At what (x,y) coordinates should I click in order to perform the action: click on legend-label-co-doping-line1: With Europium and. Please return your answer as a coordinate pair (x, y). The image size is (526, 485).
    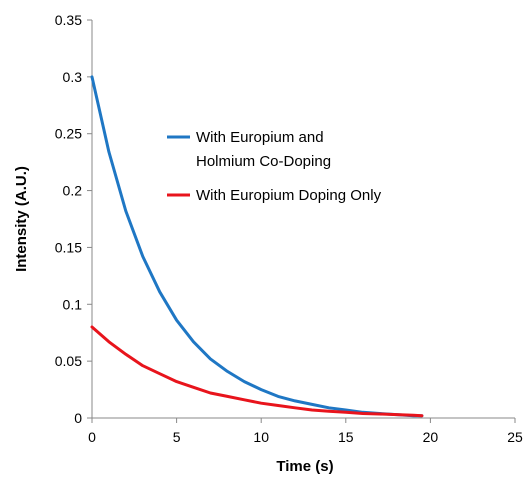
    Looking at the image, I should click on (260, 137).